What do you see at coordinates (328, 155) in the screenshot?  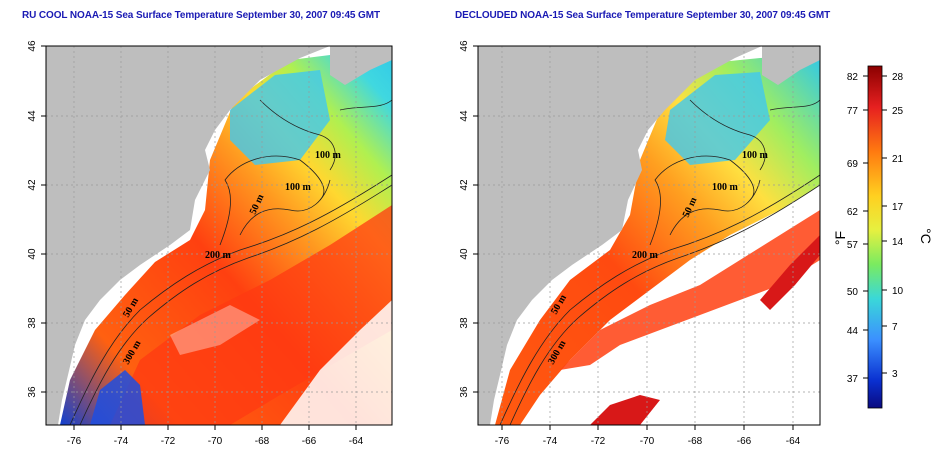 I see `left-contour-label-100m-north: 100 m` at bounding box center [328, 155].